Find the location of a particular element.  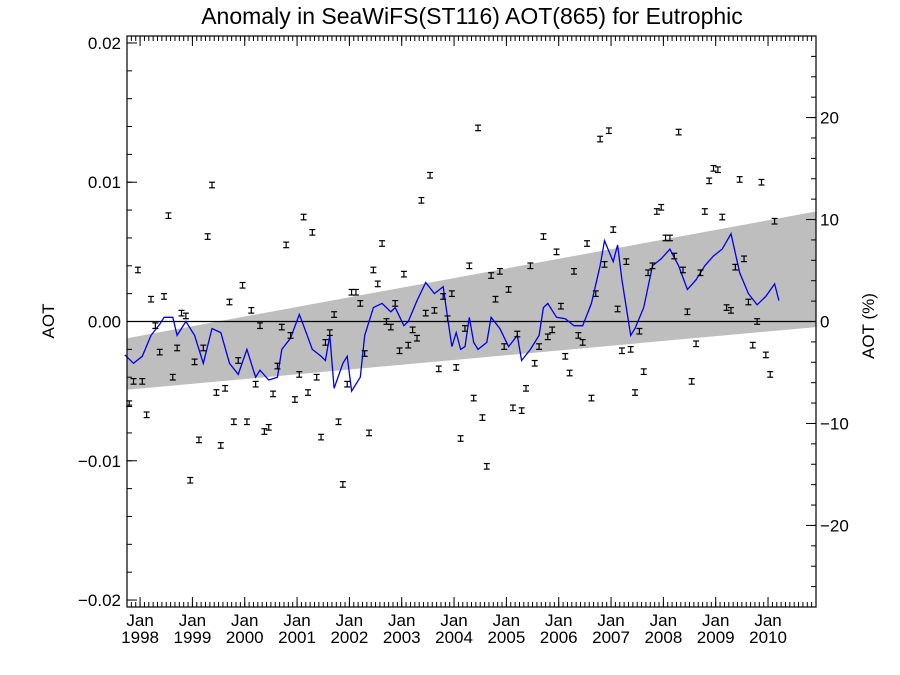

x-tick-year: 2000 is located at coordinates (245, 637).